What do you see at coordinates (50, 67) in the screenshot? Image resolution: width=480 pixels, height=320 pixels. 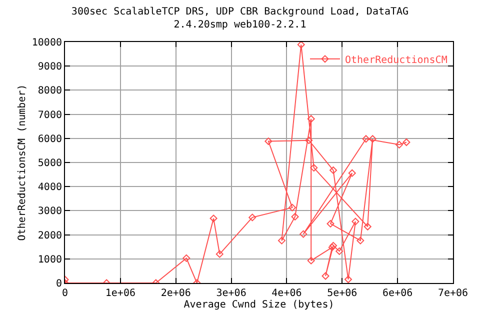 I see `y-tick-label: 9000` at bounding box center [50, 67].